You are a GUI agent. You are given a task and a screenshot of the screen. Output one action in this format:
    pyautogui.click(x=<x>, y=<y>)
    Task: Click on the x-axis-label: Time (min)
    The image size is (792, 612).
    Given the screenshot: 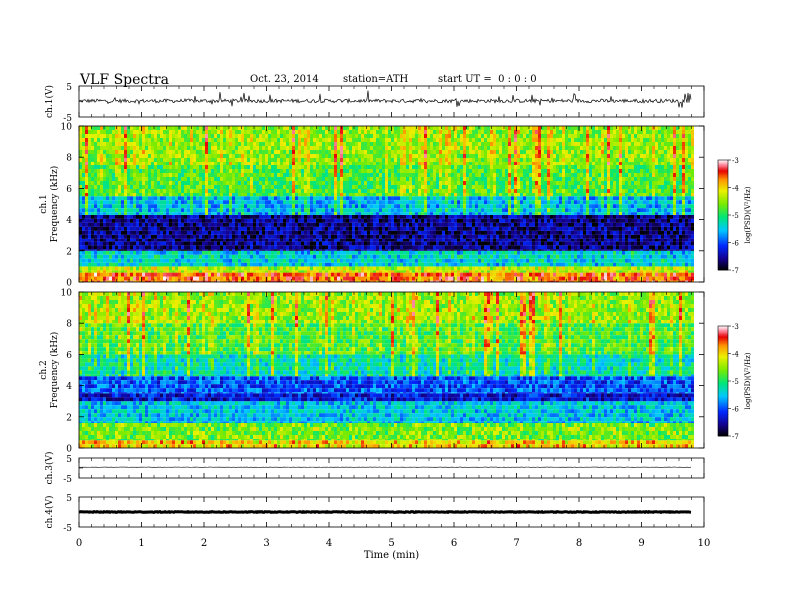 What is the action you would take?
    pyautogui.click(x=391, y=555)
    